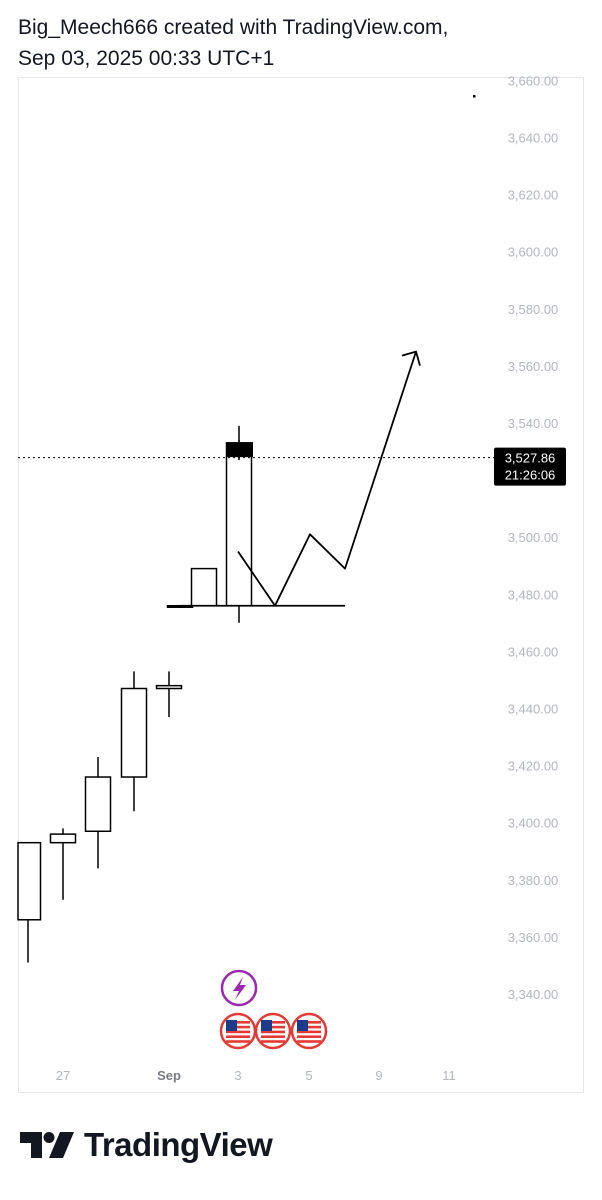 Image resolution: width=602 pixels, height=1200 pixels. What do you see at coordinates (533, 138) in the screenshot?
I see `price-tick-label: 3,640.00` at bounding box center [533, 138].